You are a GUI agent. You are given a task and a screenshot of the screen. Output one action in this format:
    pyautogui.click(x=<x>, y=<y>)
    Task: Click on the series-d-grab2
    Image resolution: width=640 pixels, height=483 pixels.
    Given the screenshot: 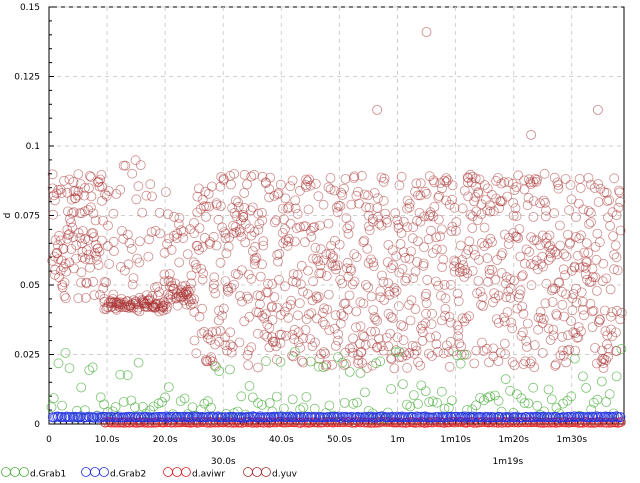 What is the action you would take?
    pyautogui.click(x=336, y=417)
    